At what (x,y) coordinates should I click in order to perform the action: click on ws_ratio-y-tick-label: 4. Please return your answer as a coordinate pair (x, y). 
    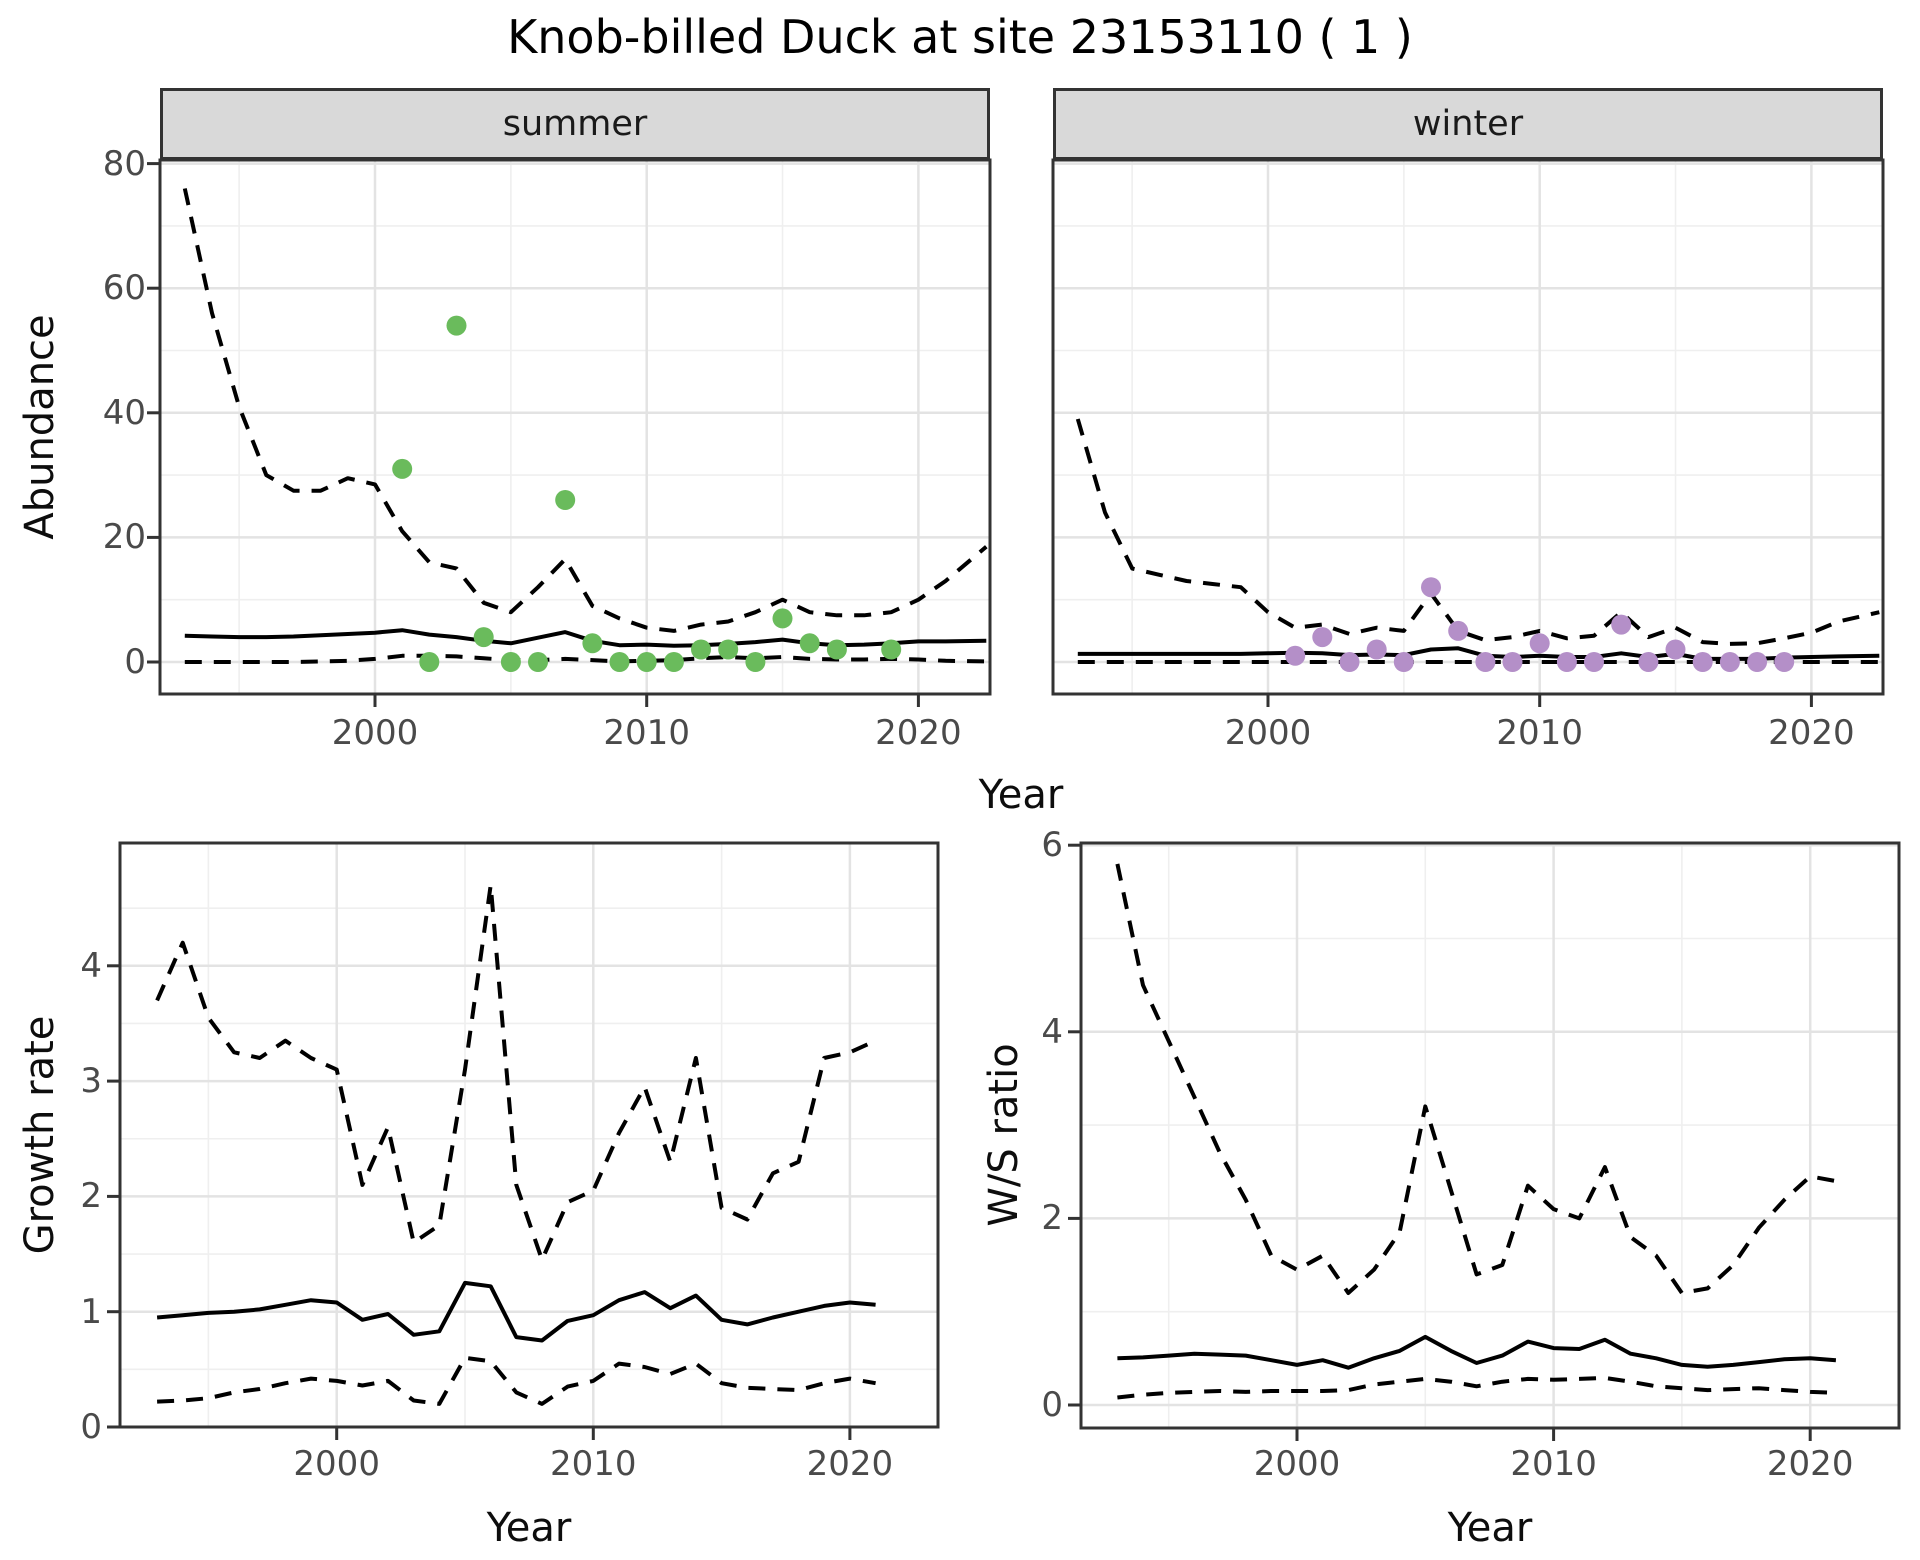
    Looking at the image, I should click on (1052, 1031).